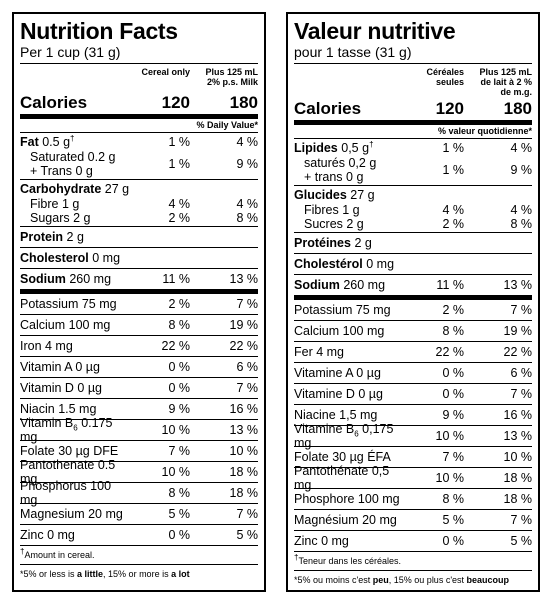  Describe the element at coordinates (413, 478) in the screenshot. I see `table-row: Pantothénate 0,5 mg 10 % 18 %` at that location.